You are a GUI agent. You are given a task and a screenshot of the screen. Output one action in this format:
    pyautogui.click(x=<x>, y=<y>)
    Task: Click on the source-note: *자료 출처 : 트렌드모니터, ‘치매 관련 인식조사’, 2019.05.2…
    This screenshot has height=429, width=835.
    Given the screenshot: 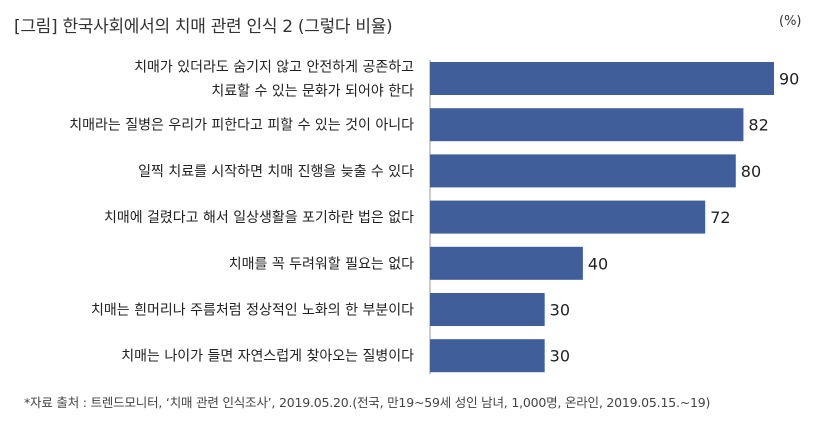 What is the action you would take?
    pyautogui.click(x=367, y=402)
    